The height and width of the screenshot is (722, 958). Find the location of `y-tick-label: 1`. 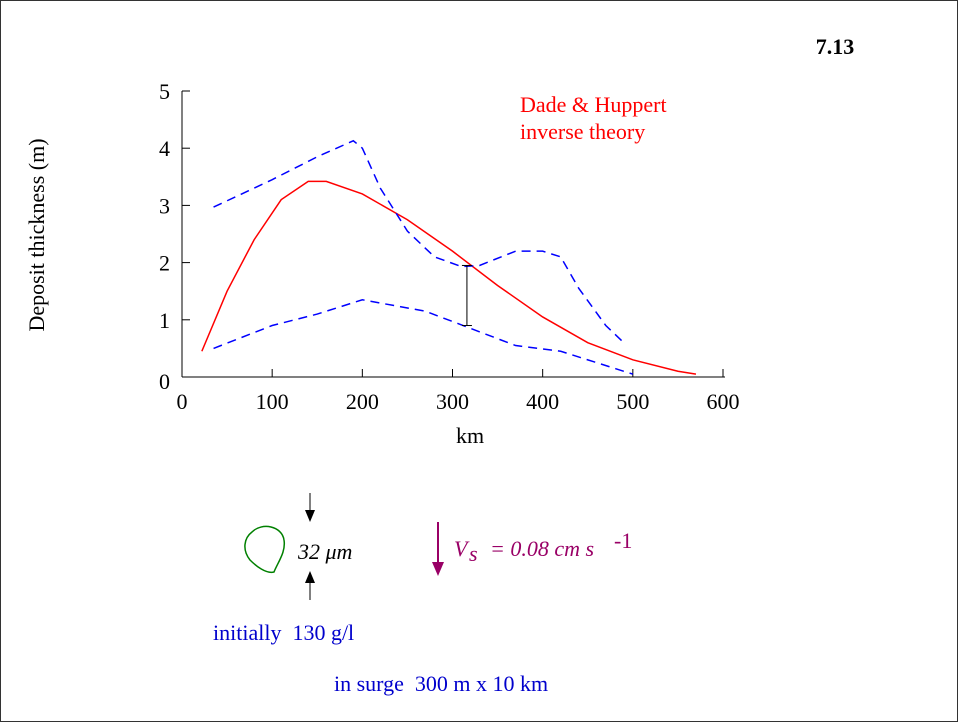

y-tick-label: 1 is located at coordinates (164, 320).